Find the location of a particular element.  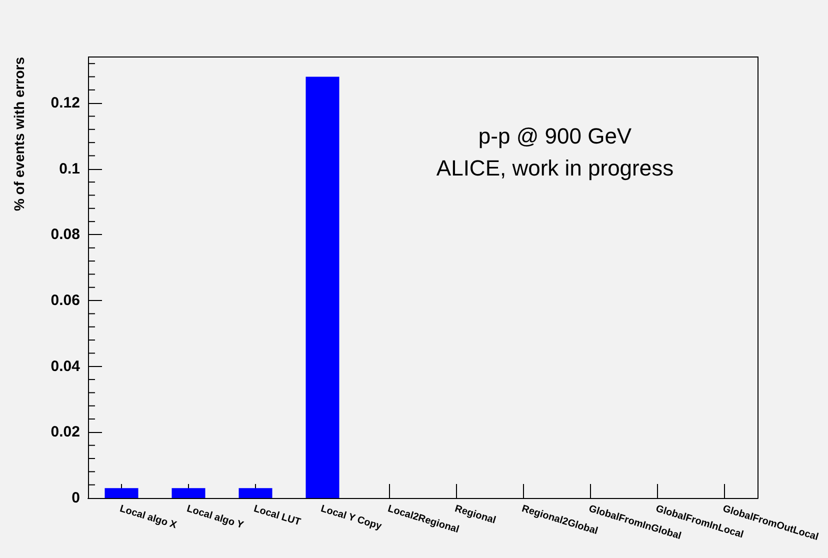

y-tick-label: 0.06 is located at coordinates (65, 301).